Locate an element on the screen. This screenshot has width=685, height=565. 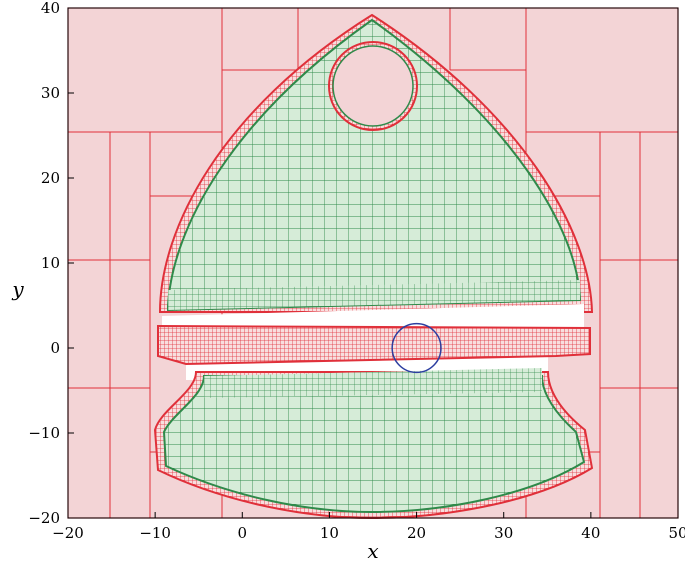
upper-gap is located at coordinates (373, 317).